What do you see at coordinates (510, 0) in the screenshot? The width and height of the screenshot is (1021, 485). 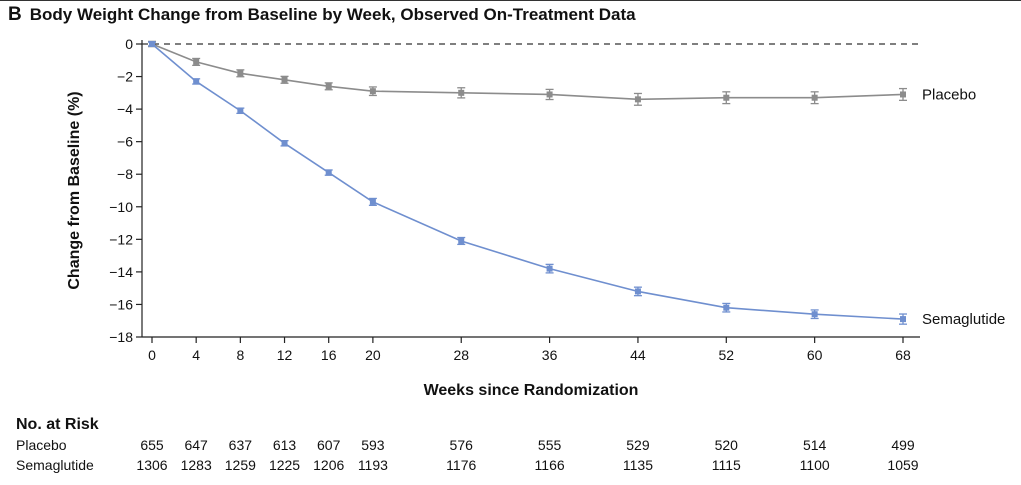 I see `top-rule` at bounding box center [510, 0].